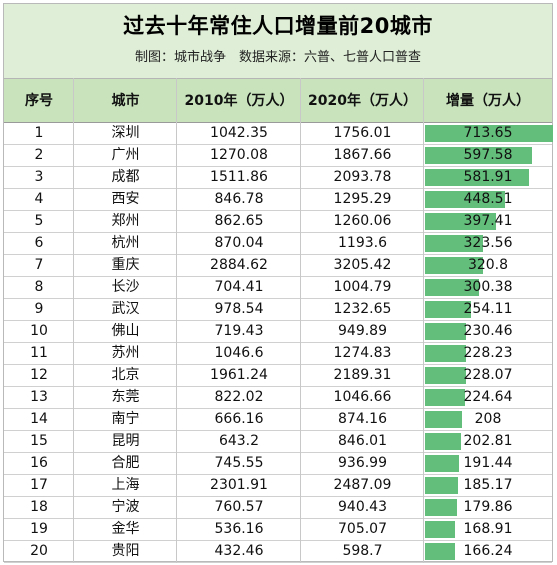  Describe the element at coordinates (362, 507) in the screenshot. I see `pop-2020-cell: 940.43` at that location.